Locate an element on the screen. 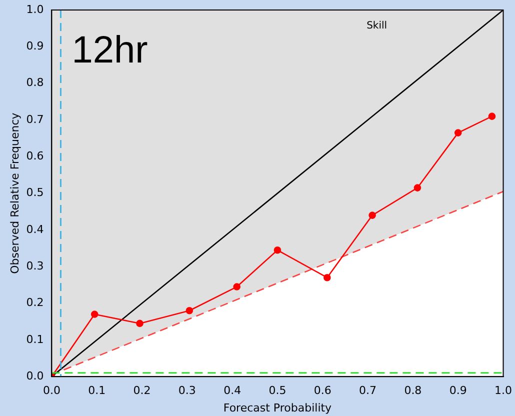 The width and height of the screenshot is (515, 416). y-tick-label: 0.9 is located at coordinates (35, 46).